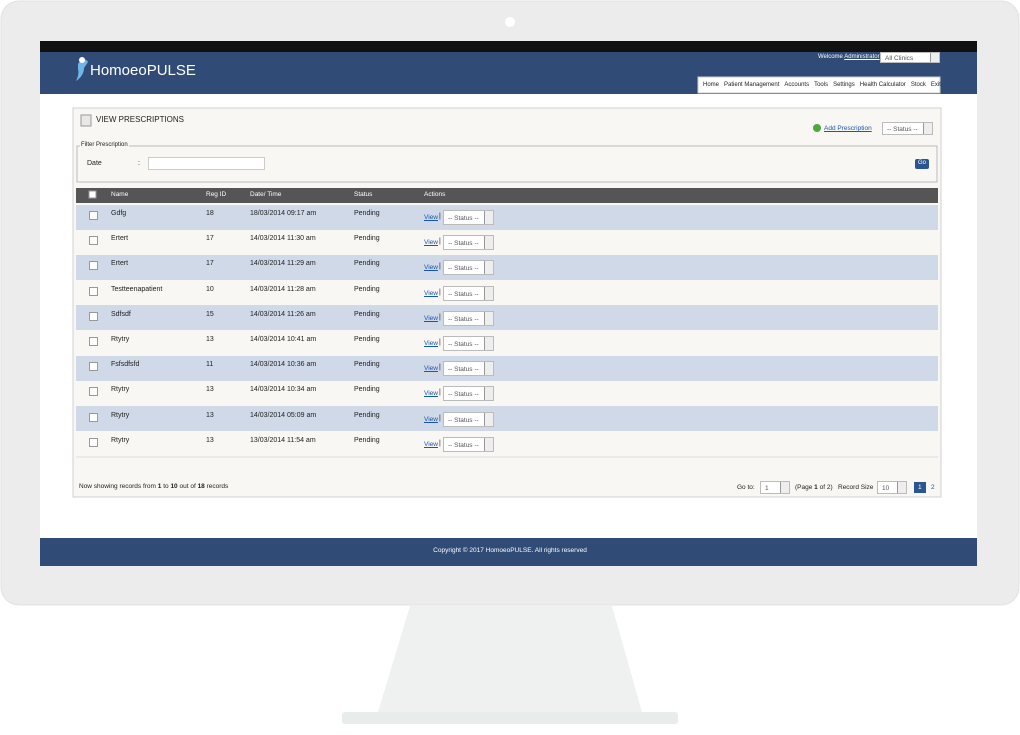 This screenshot has height=735, width=1020. I want to click on cell: 10, so click(210, 289).